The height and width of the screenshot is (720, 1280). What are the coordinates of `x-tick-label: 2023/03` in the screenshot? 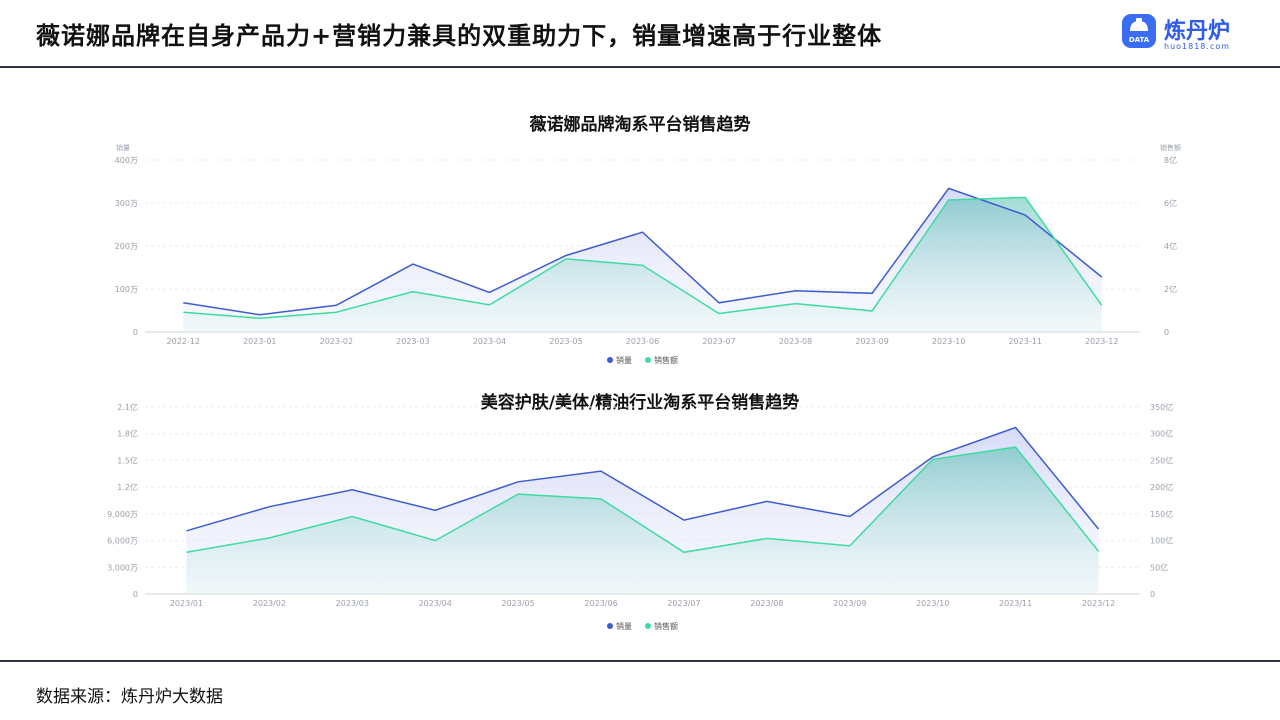 It's located at (352, 603).